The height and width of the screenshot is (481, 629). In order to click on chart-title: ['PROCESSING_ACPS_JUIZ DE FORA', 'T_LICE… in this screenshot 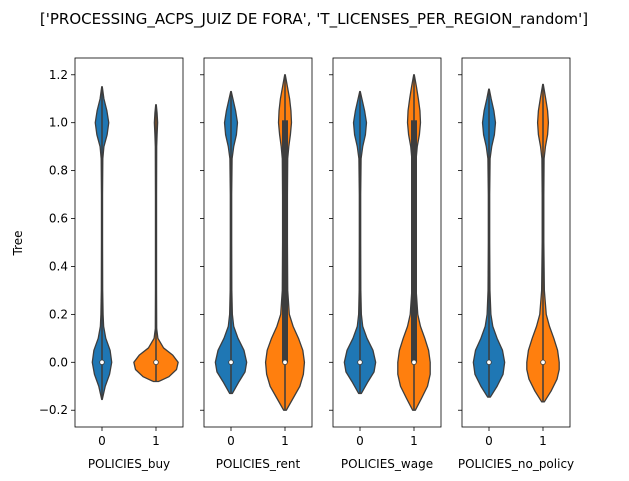, I will do `click(314, 19)`.